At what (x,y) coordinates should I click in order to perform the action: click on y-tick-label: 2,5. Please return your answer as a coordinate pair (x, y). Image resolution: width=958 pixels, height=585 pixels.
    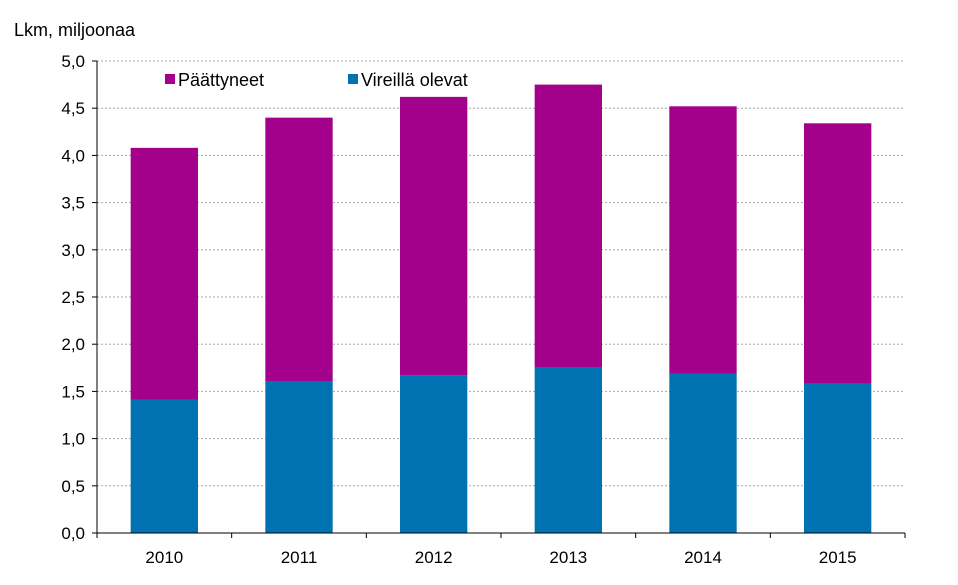
    Looking at the image, I should click on (73, 297).